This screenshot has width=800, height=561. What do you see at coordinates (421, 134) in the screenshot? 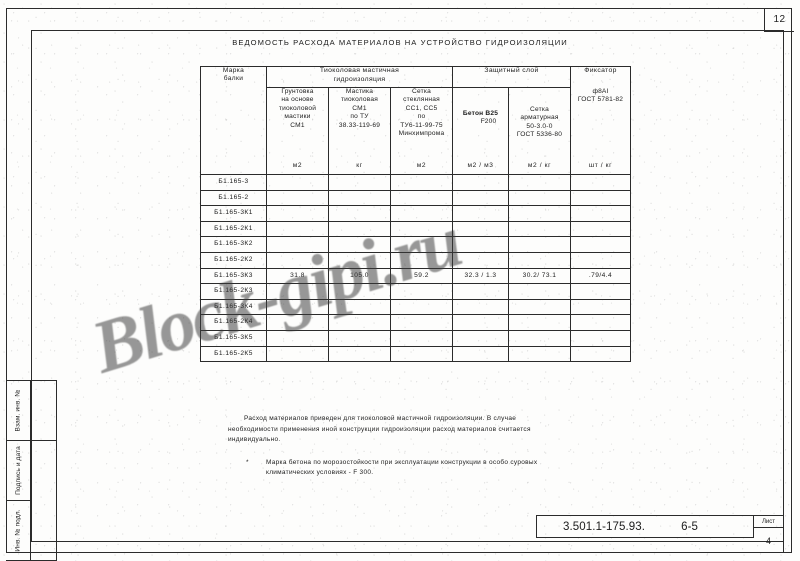
I see `header-setkast-line-5: Минхимпрома` at bounding box center [421, 134].